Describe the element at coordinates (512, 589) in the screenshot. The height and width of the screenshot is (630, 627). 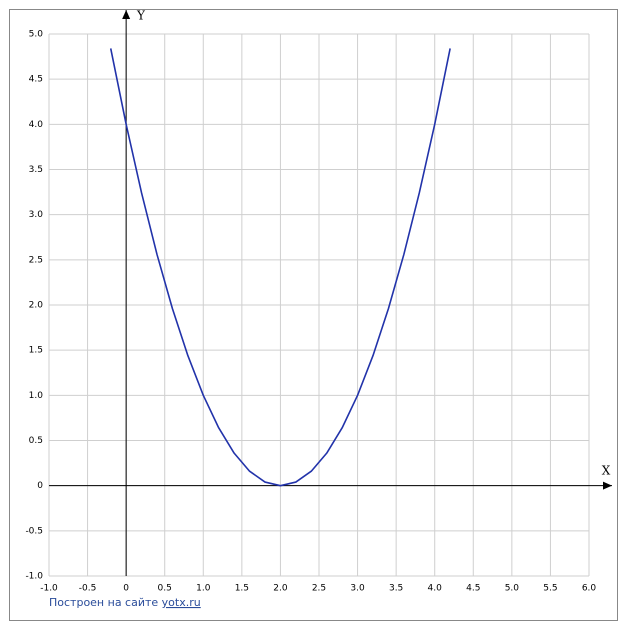
I see `x-tick-label: 5.0` at that location.